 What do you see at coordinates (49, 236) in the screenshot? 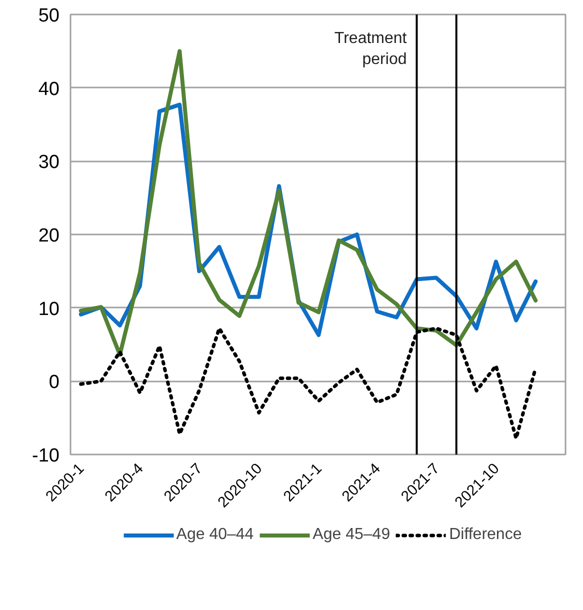
I see `y-tick-label: 20` at bounding box center [49, 236].